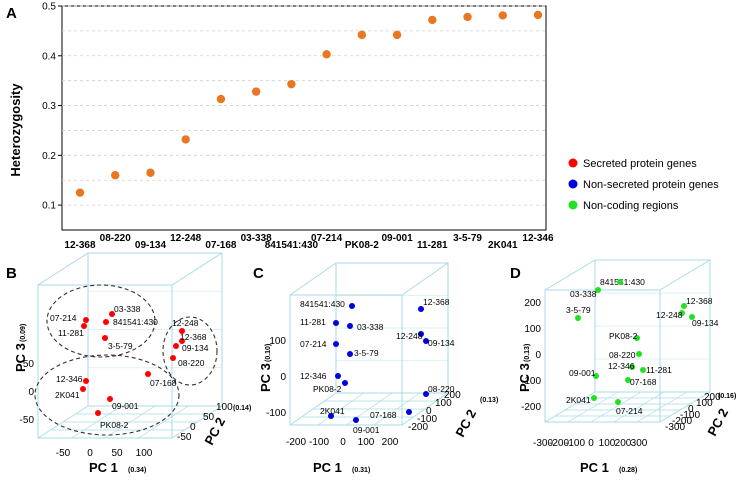  What do you see at coordinates (67, 395) in the screenshot?
I see `pca-point-label: 2K041` at bounding box center [67, 395].